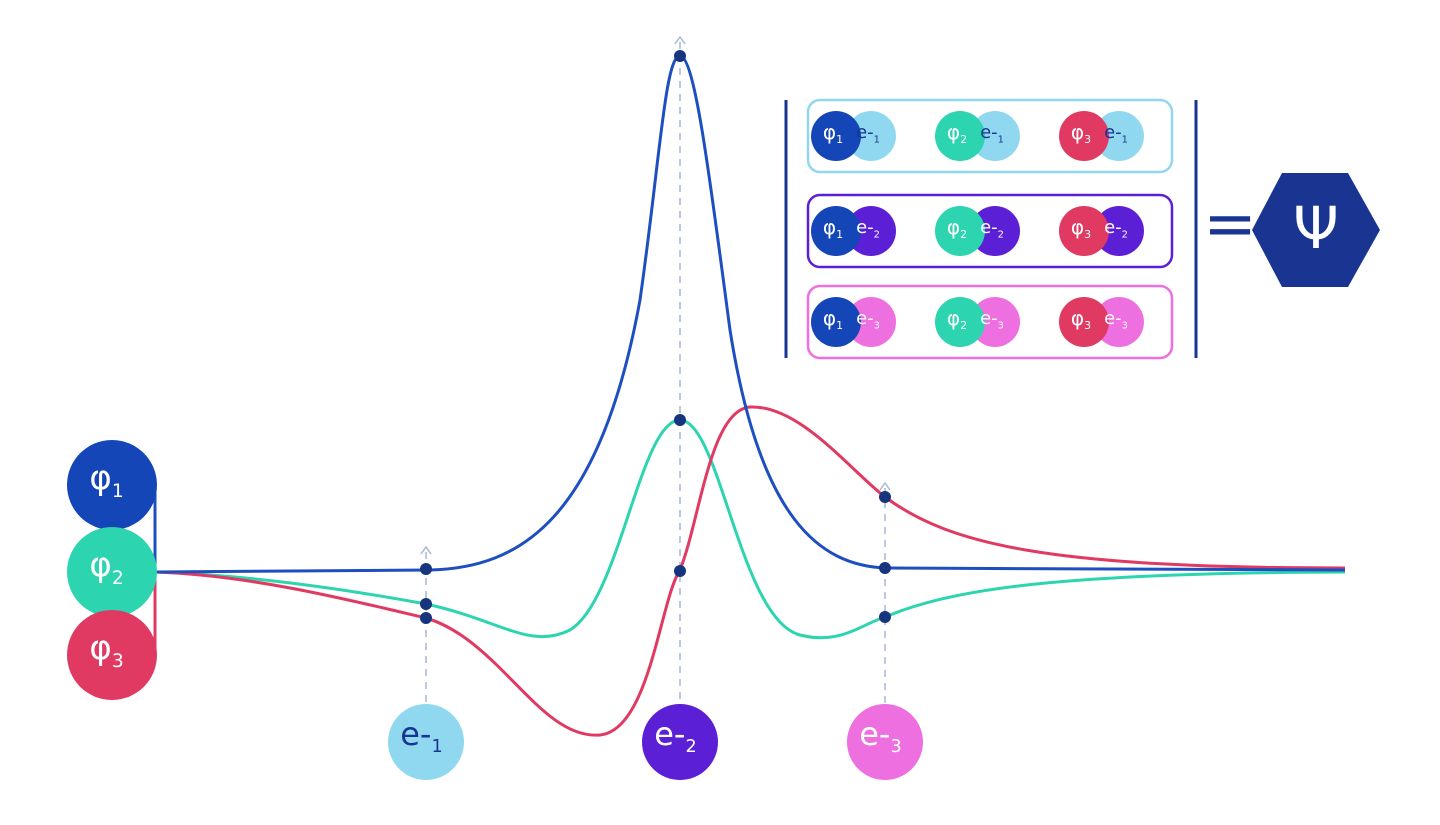  Describe the element at coordinates (1230, 225) in the screenshot. I see `equals: =` at that location.